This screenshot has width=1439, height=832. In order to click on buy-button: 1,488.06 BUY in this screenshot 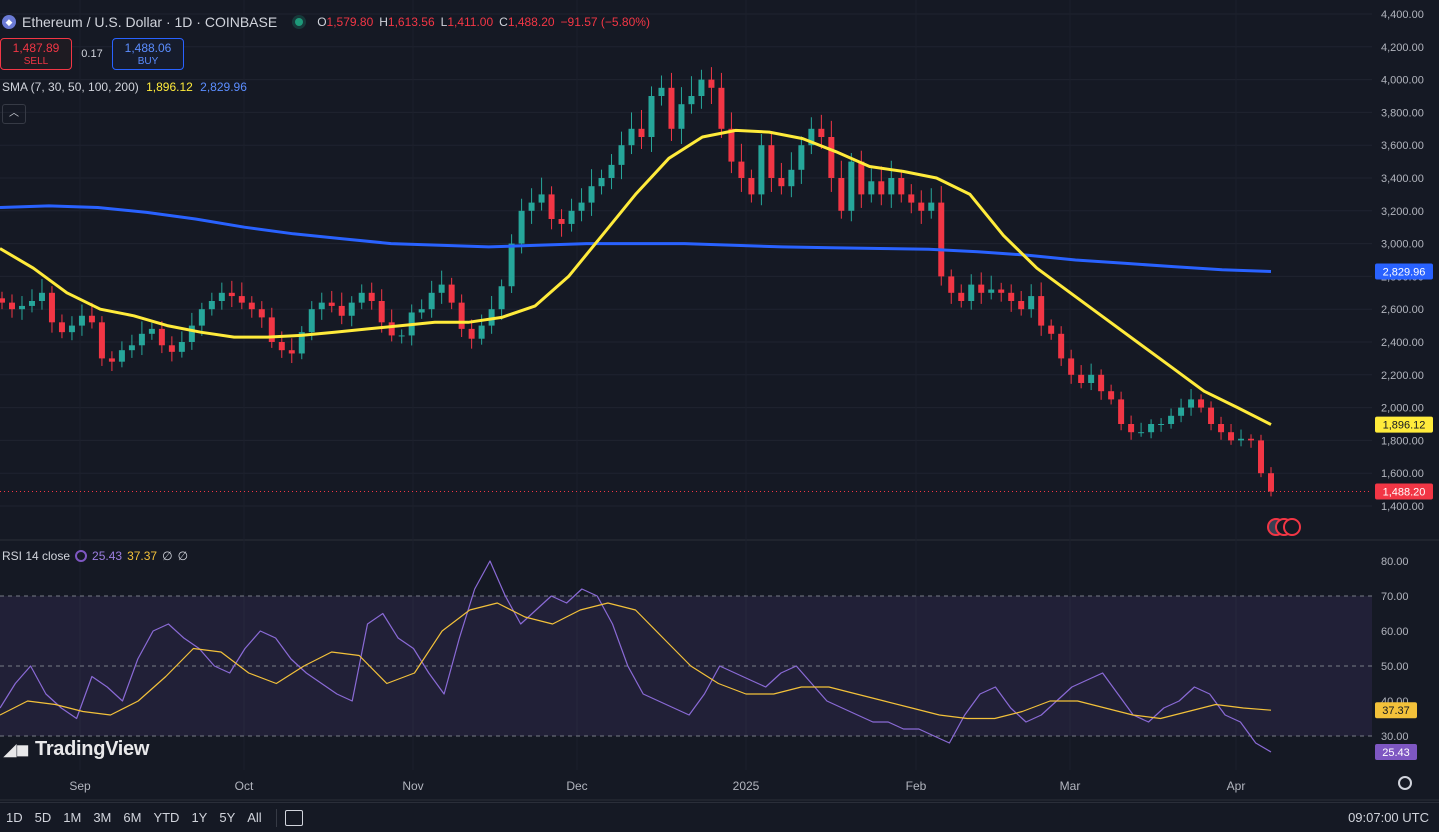, I will do `click(148, 54)`.